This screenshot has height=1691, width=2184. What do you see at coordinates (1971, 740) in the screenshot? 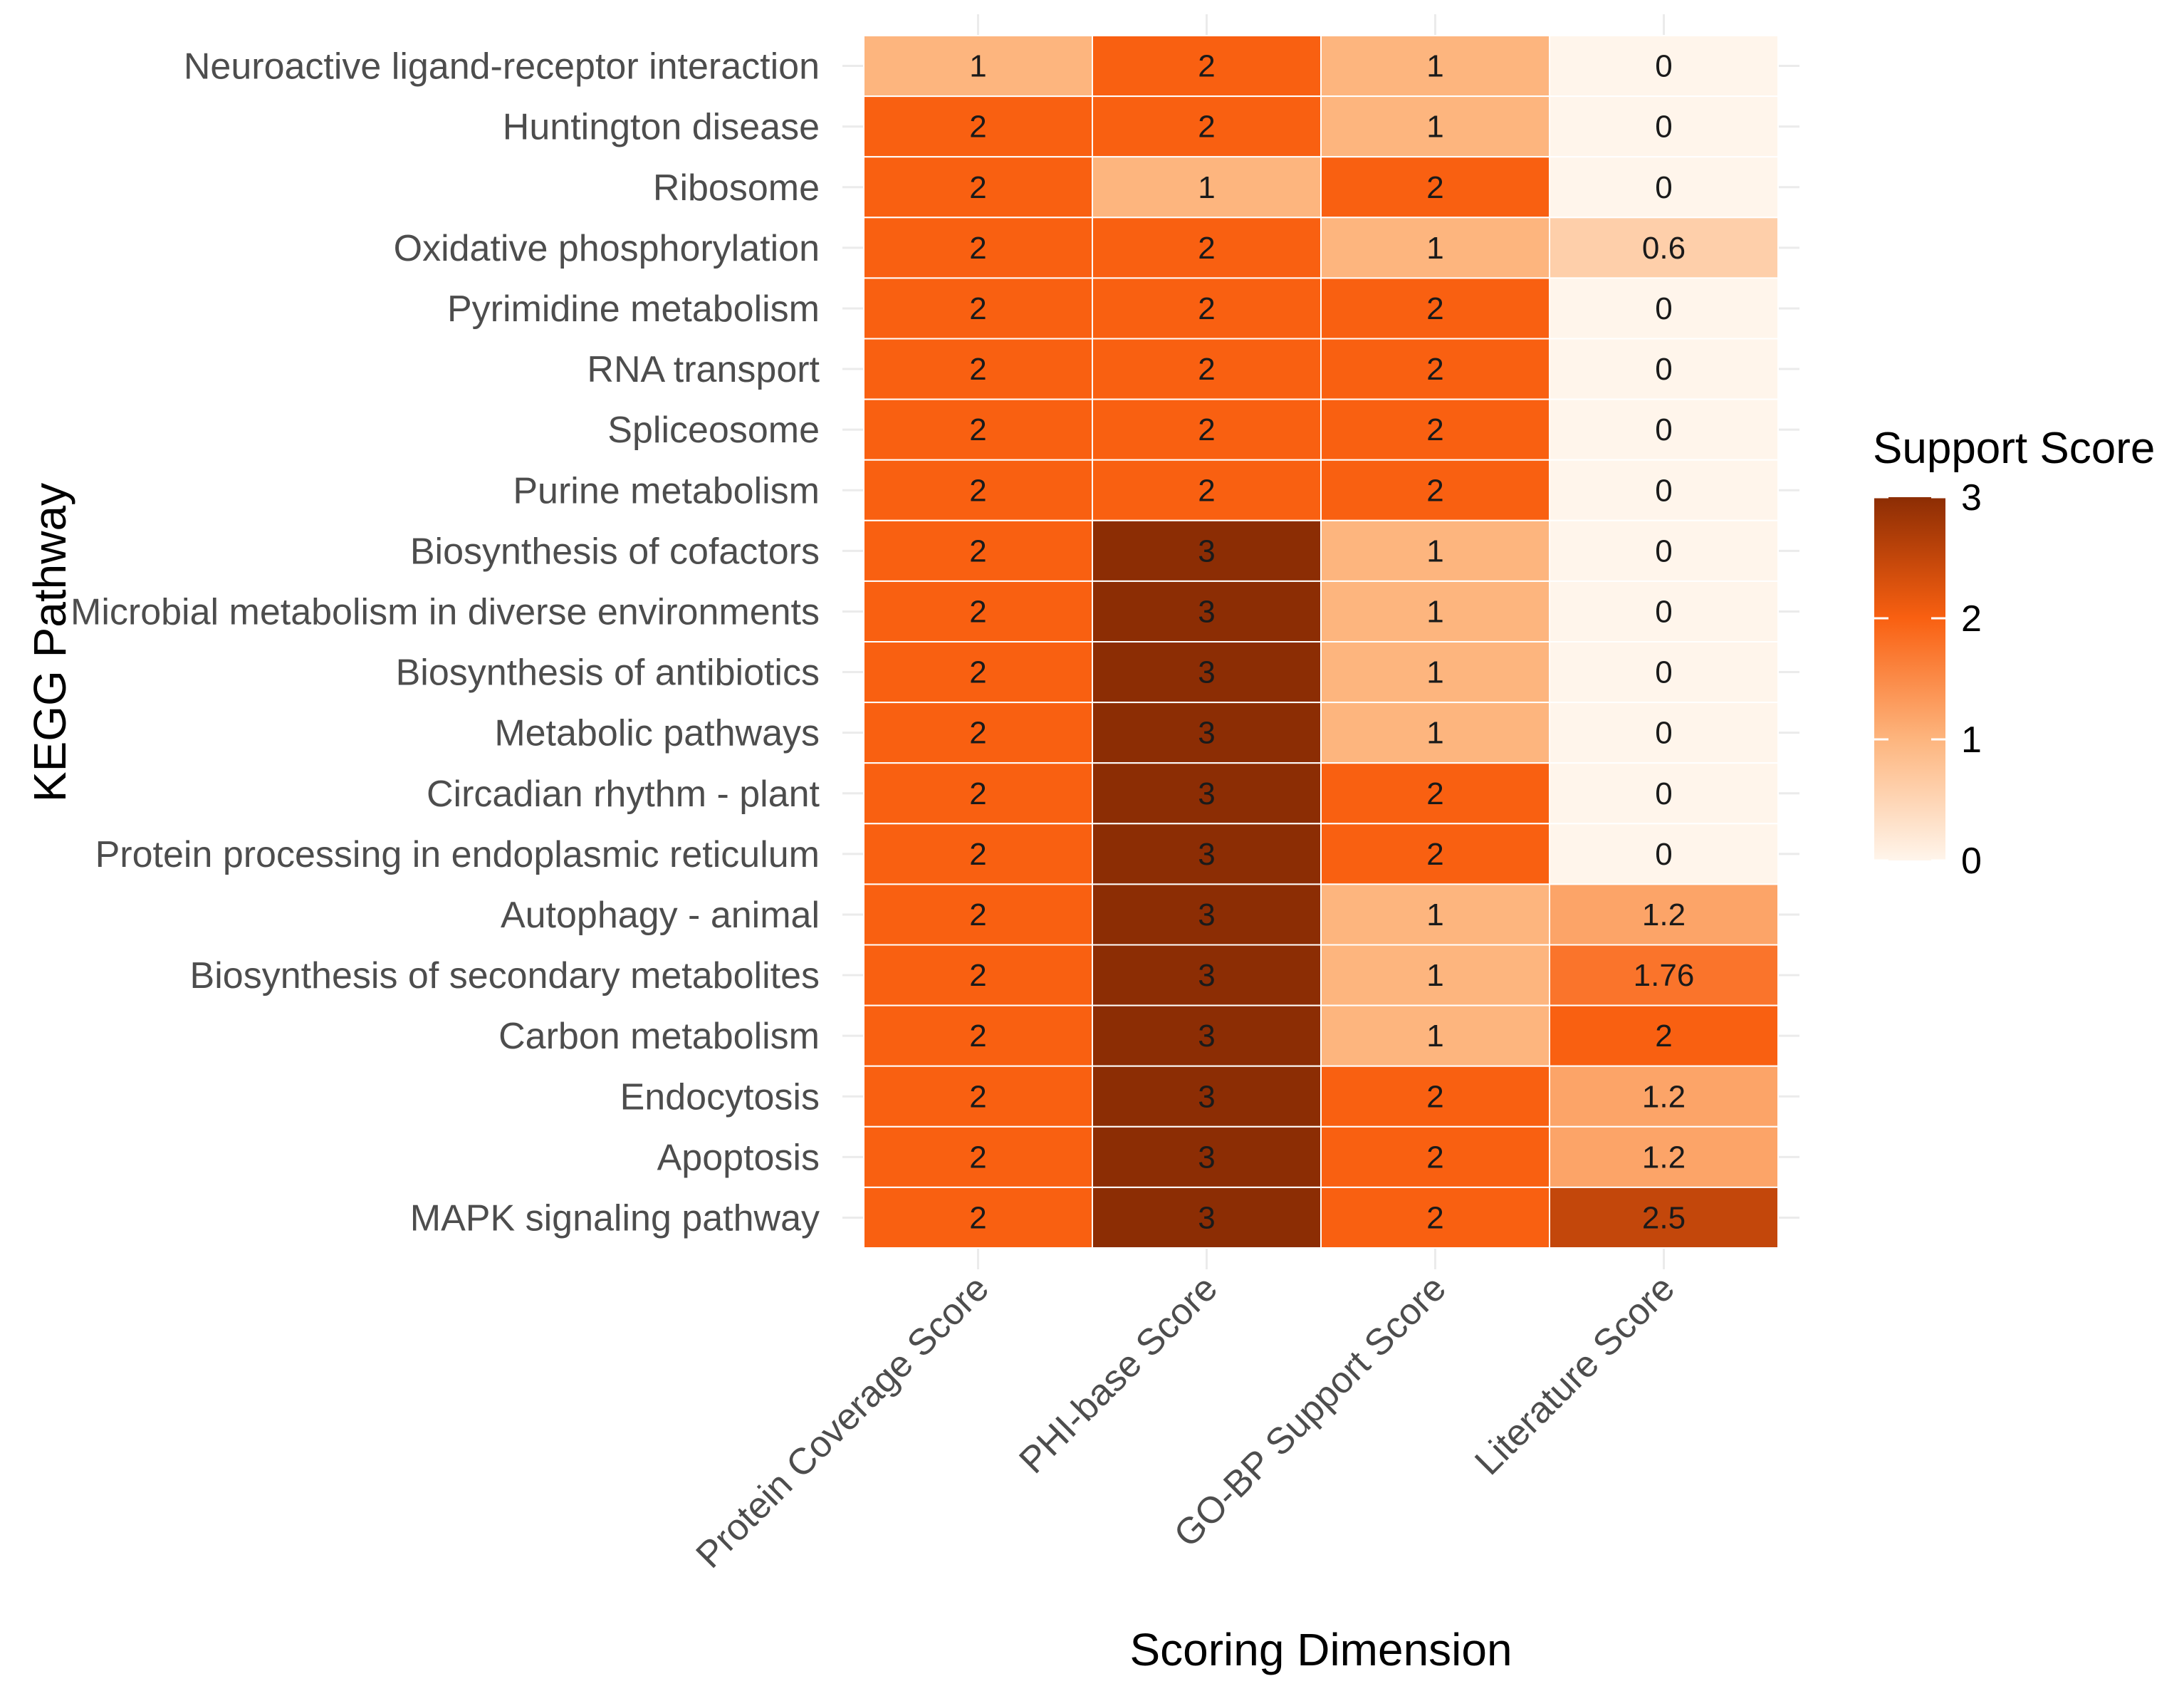
I see `legend-tick-label: 1` at bounding box center [1971, 740].